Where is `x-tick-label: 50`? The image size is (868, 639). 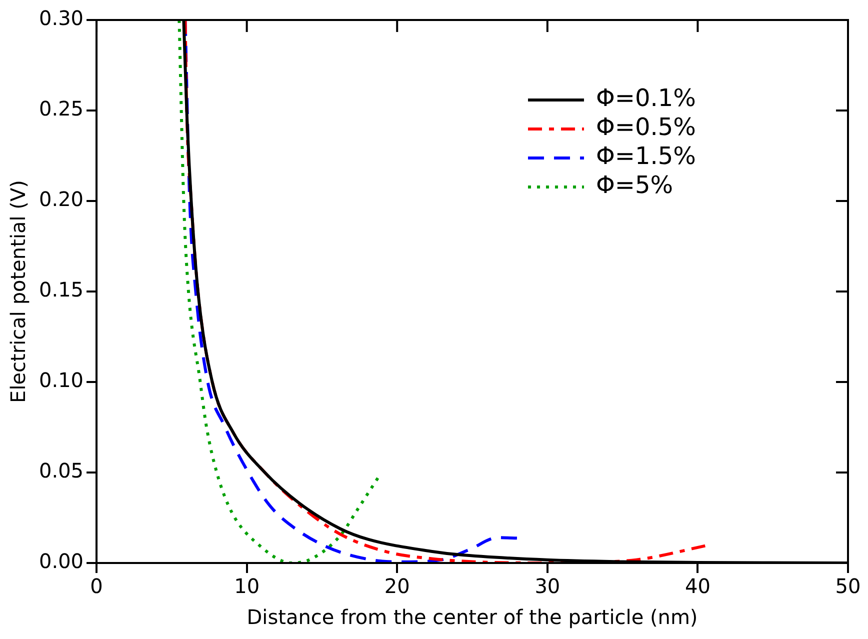
x-tick-label: 50 is located at coordinates (848, 586).